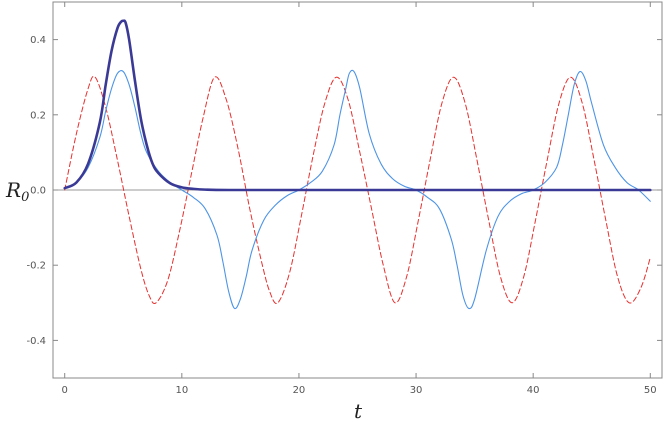 This screenshot has height=425, width=664. I want to click on x-tick-label: 0, so click(65, 390).